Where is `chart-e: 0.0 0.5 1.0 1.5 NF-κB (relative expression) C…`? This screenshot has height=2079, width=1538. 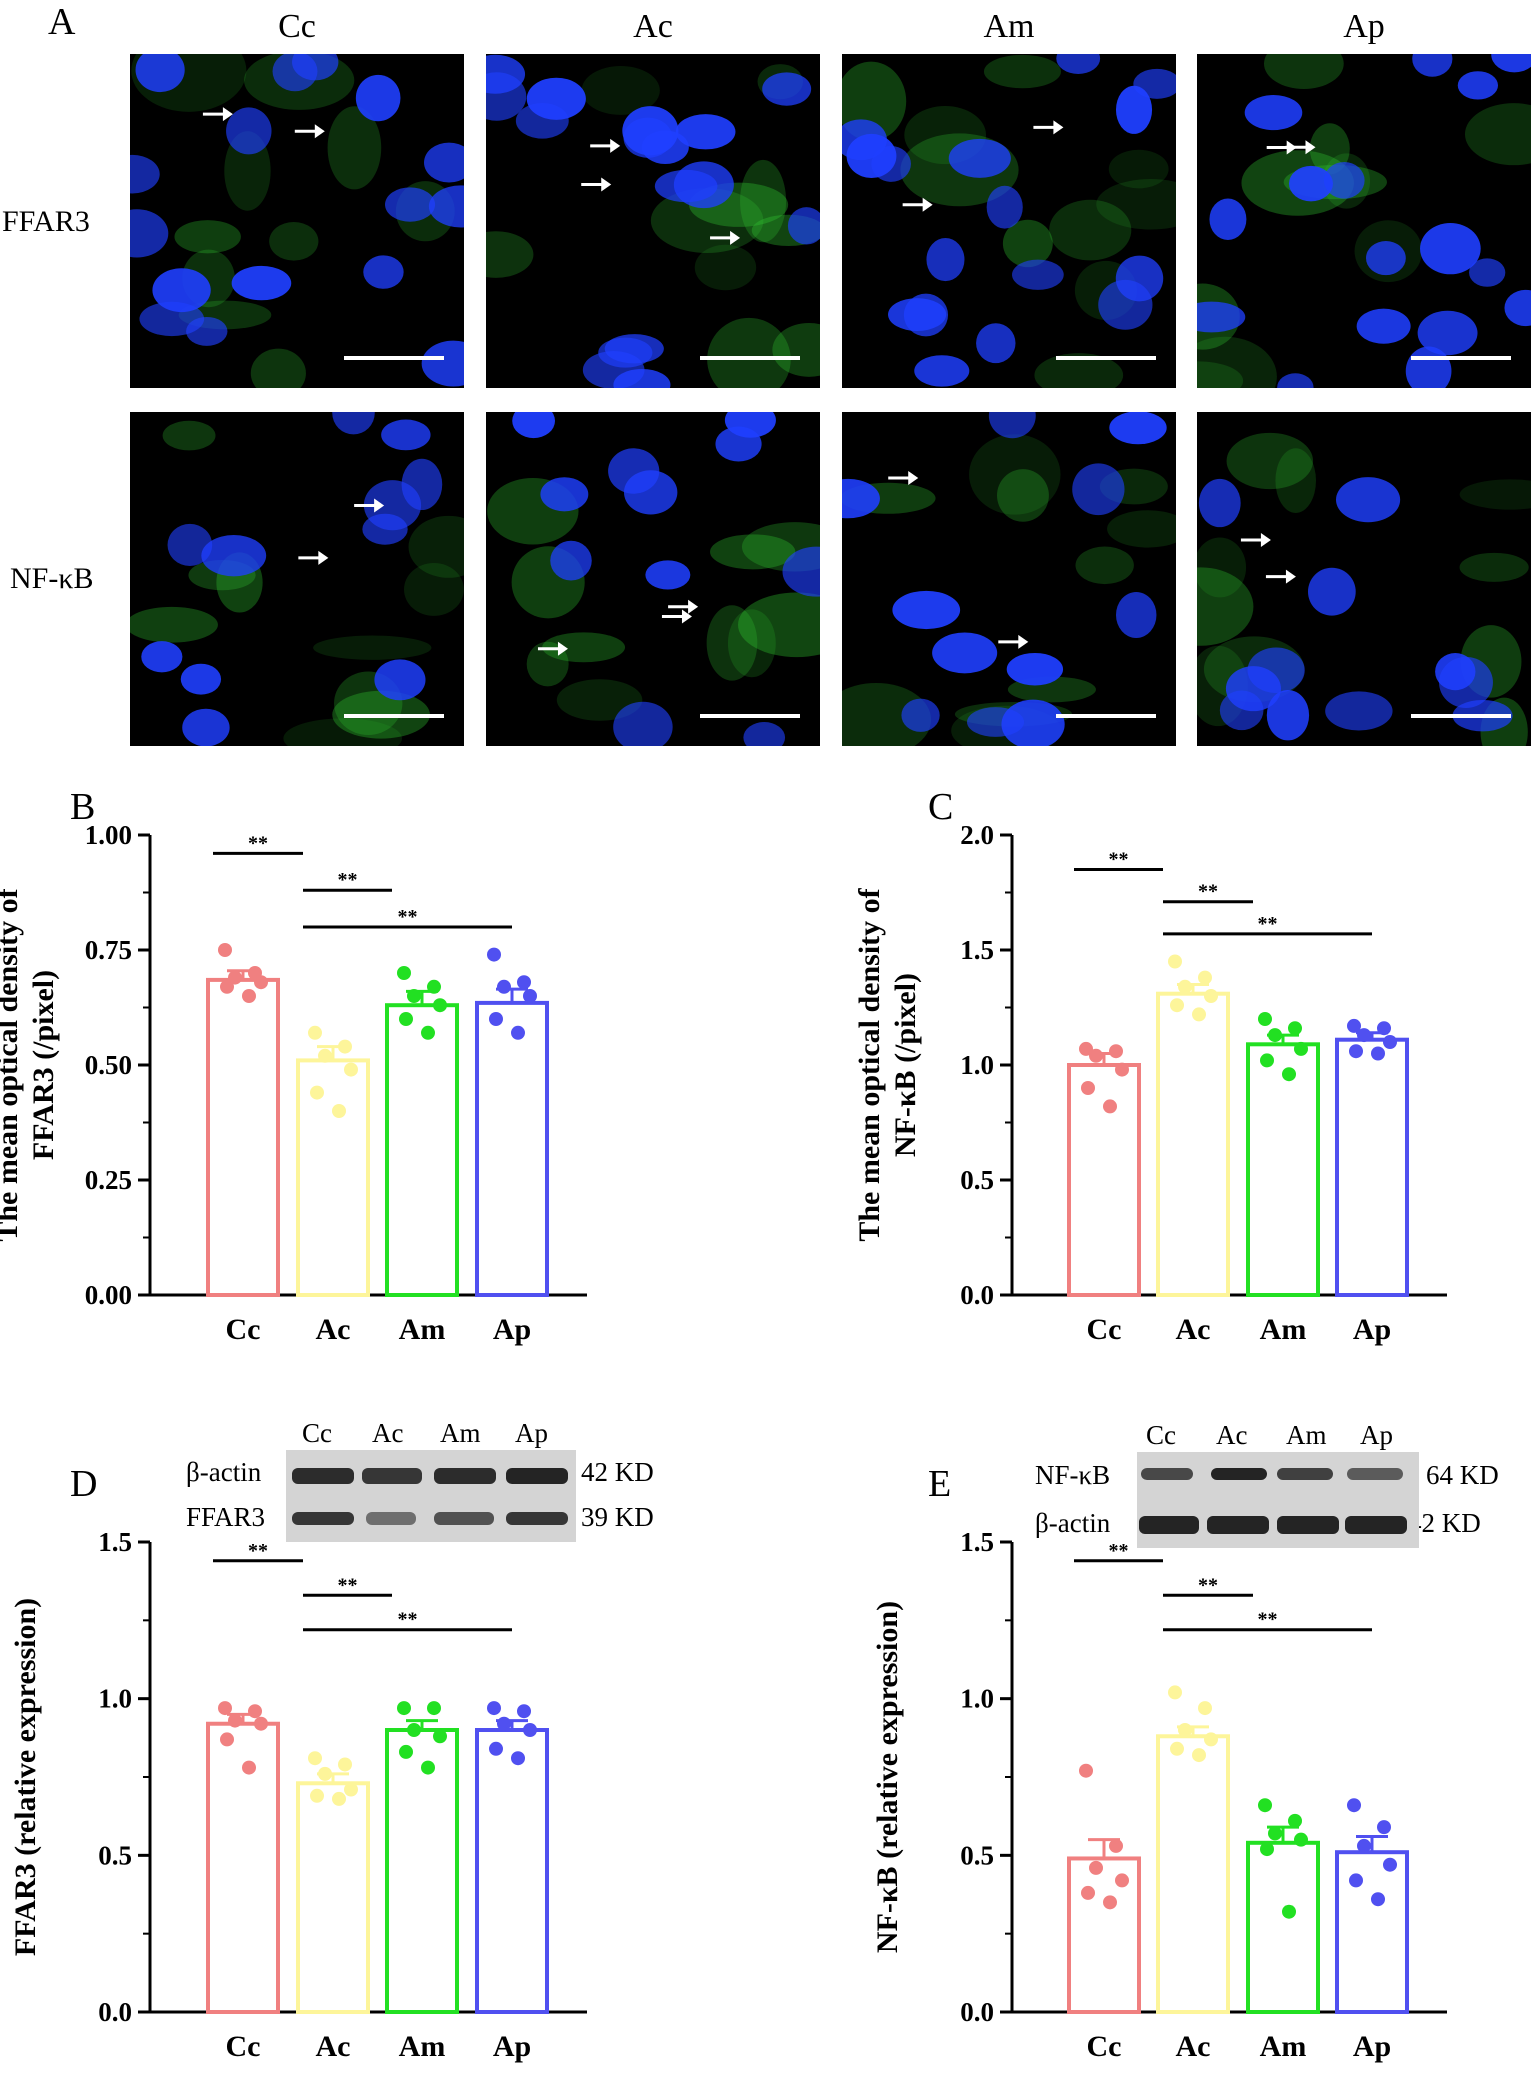
chart-e: 0.0 0.5 1.0 1.5 NF-κB (relative expression) C… is located at coordinates (1159, 1795).